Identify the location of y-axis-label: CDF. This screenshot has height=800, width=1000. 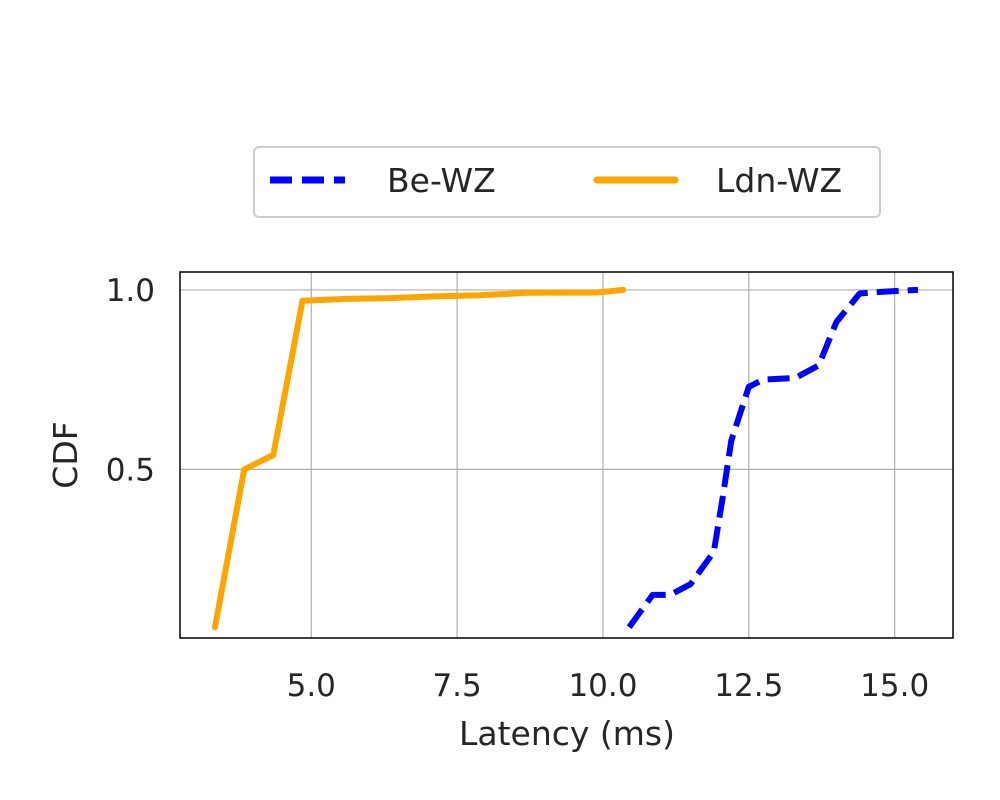
(65, 454).